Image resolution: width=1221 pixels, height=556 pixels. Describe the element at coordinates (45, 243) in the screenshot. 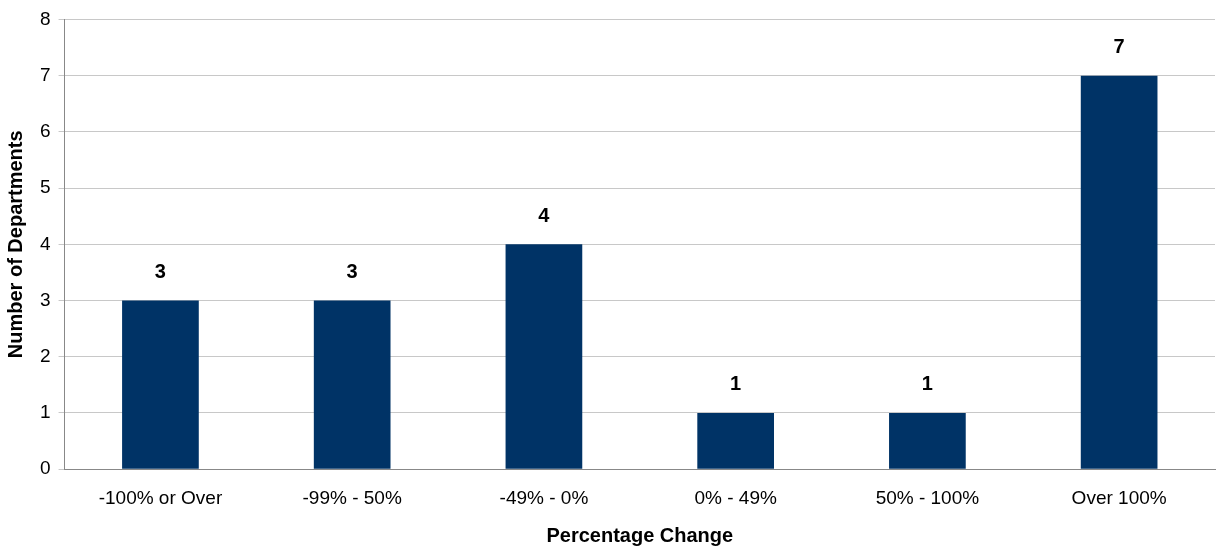

I see `y-tick-label: 4` at that location.